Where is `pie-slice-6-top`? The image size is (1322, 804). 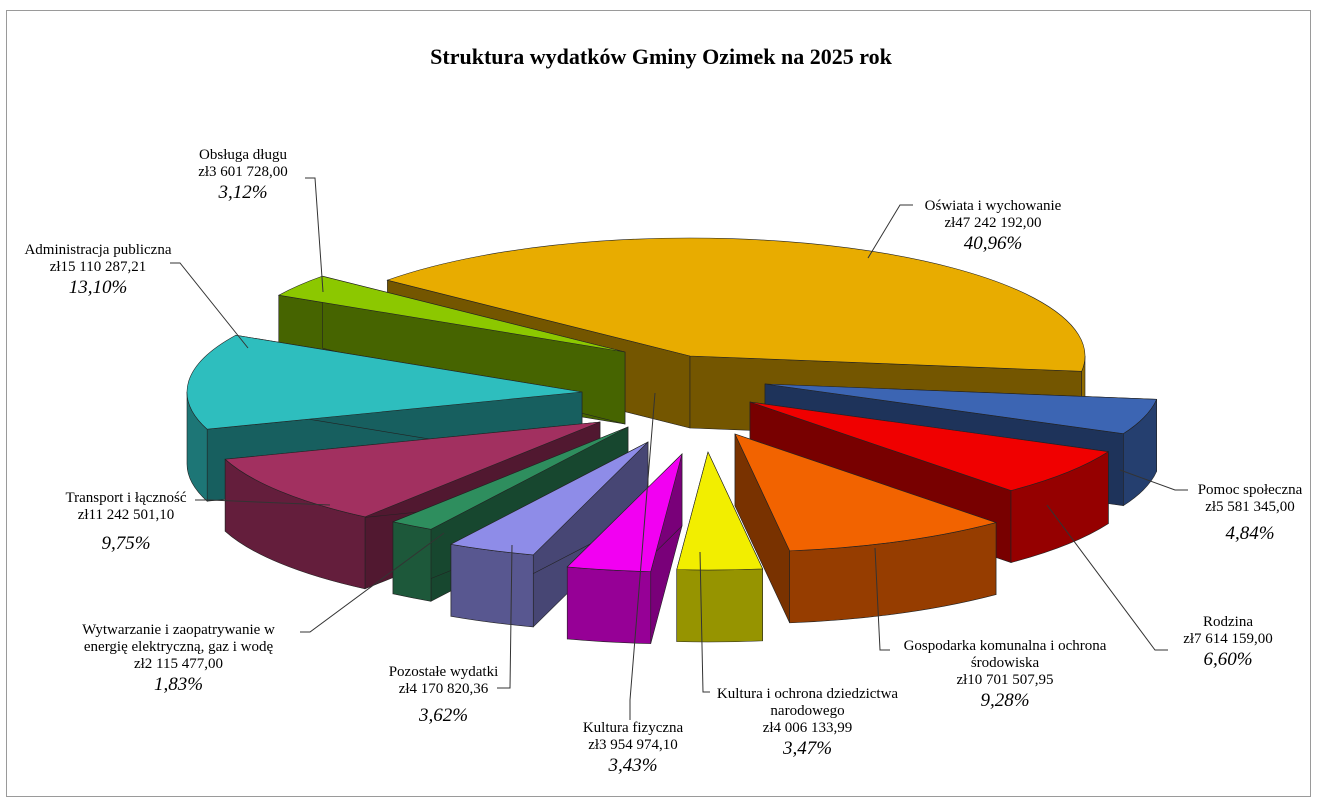
pie-slice-6-top is located at coordinates (624, 512).